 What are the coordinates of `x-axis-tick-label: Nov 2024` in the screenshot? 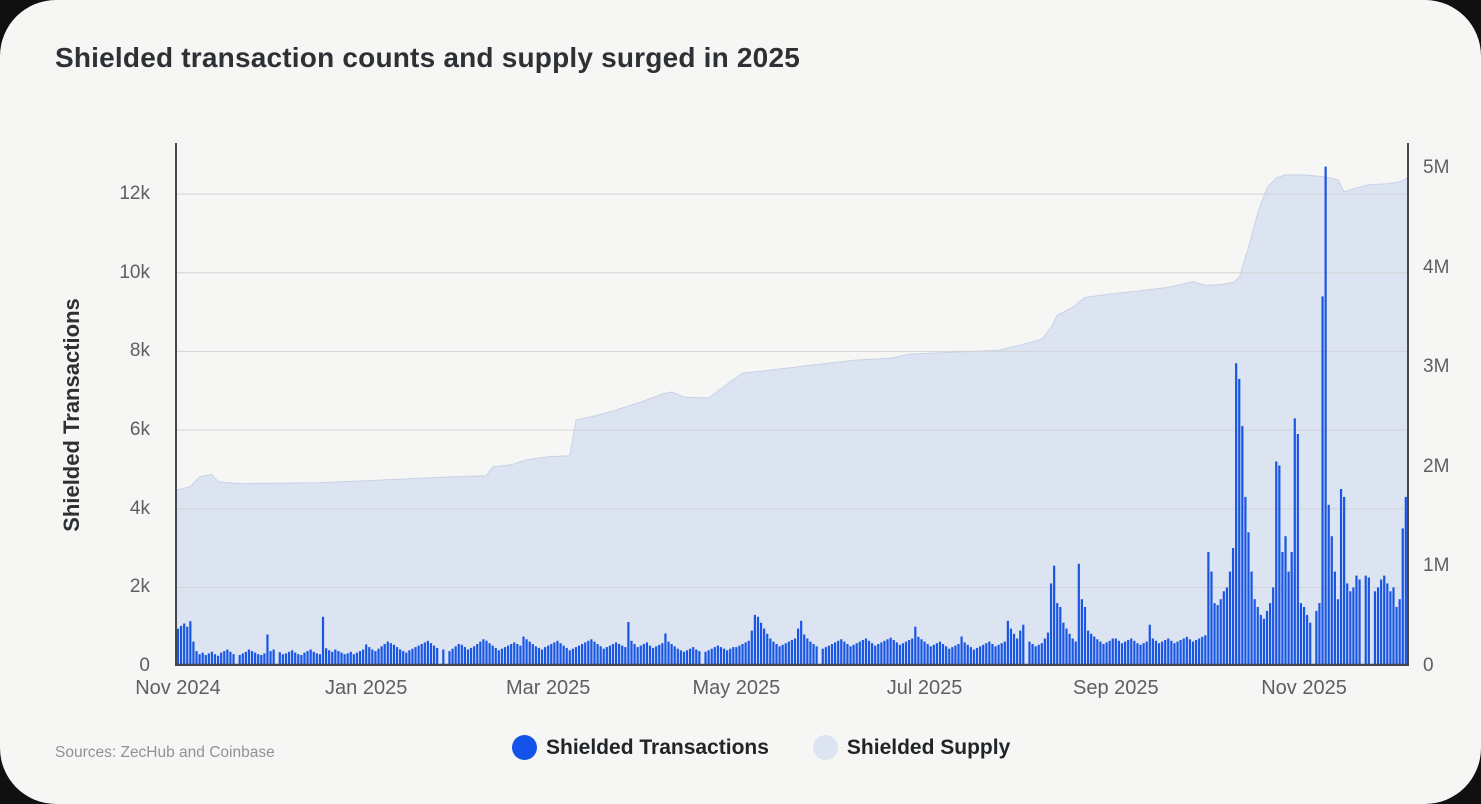 It's located at (178, 688).